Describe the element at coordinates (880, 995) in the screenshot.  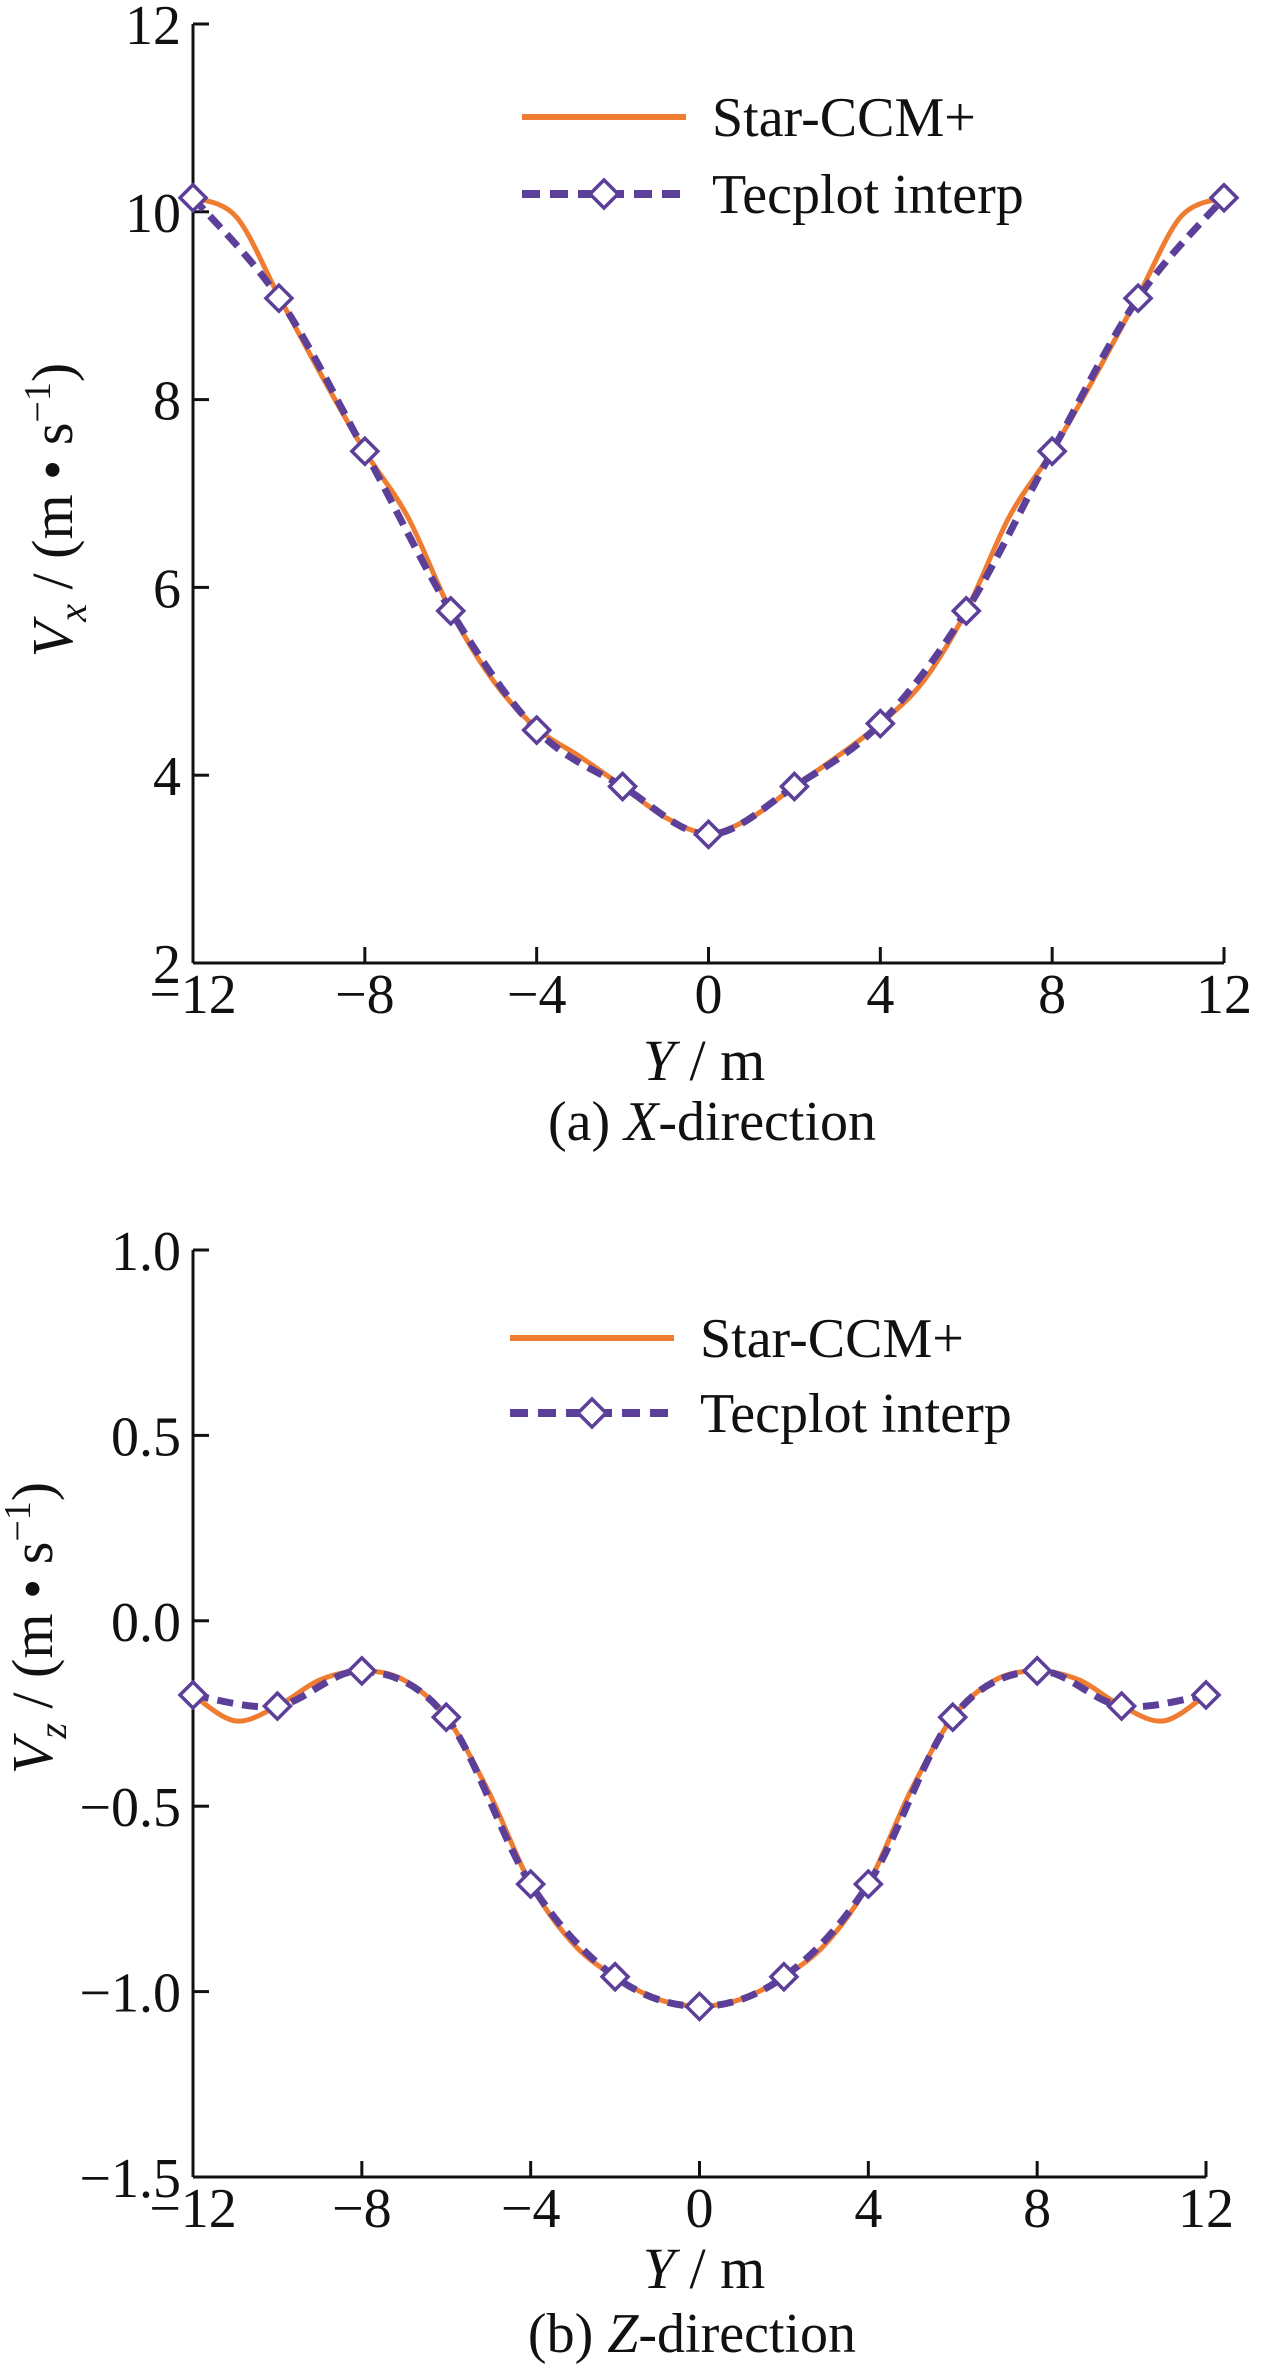
I see `panel-a-x-tick-label: 4` at that location.